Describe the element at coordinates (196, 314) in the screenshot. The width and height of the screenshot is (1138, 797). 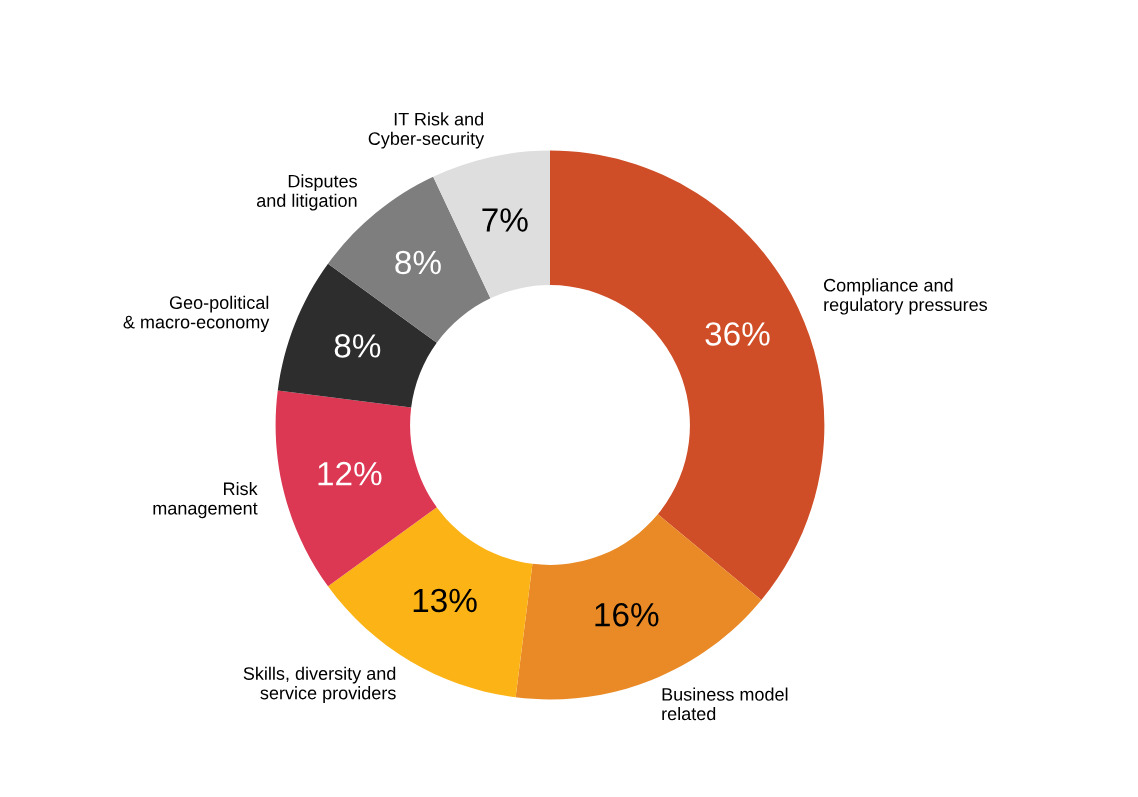
I see `slice-label: Geo-political & macro-economy` at that location.